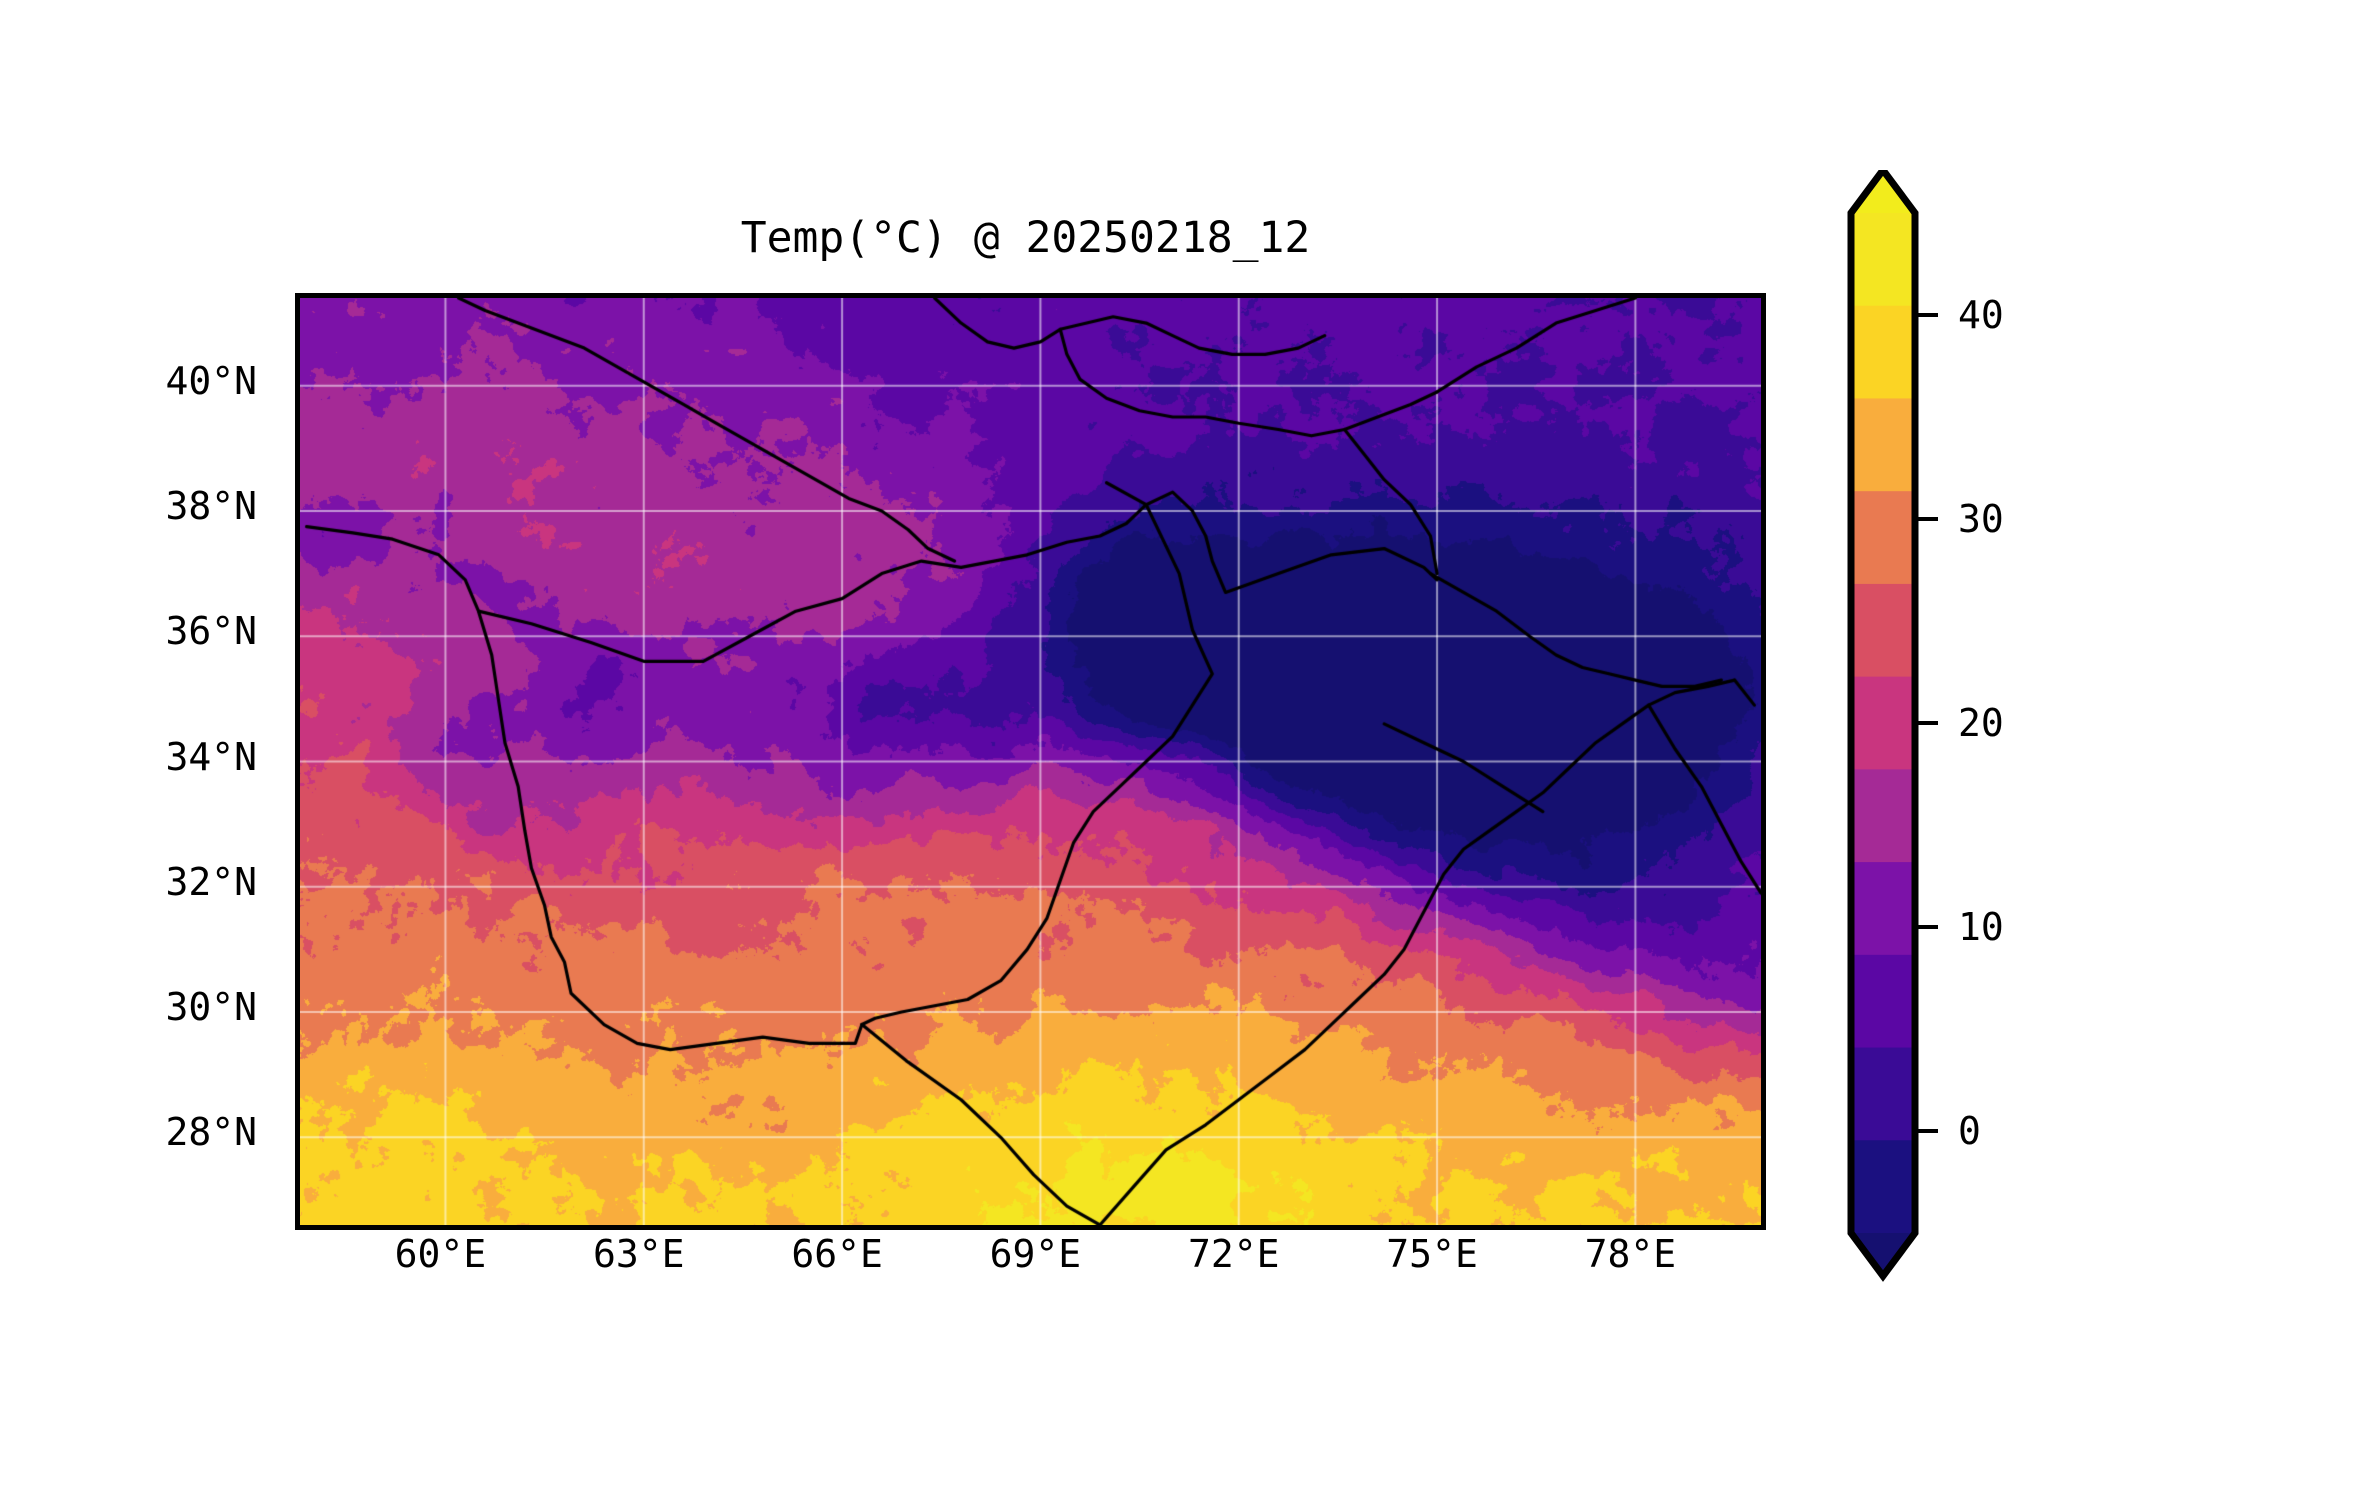 This screenshot has height=1500, width=2357. What do you see at coordinates (211, 1132) in the screenshot?
I see `y-tick-label: 28°N` at bounding box center [211, 1132].